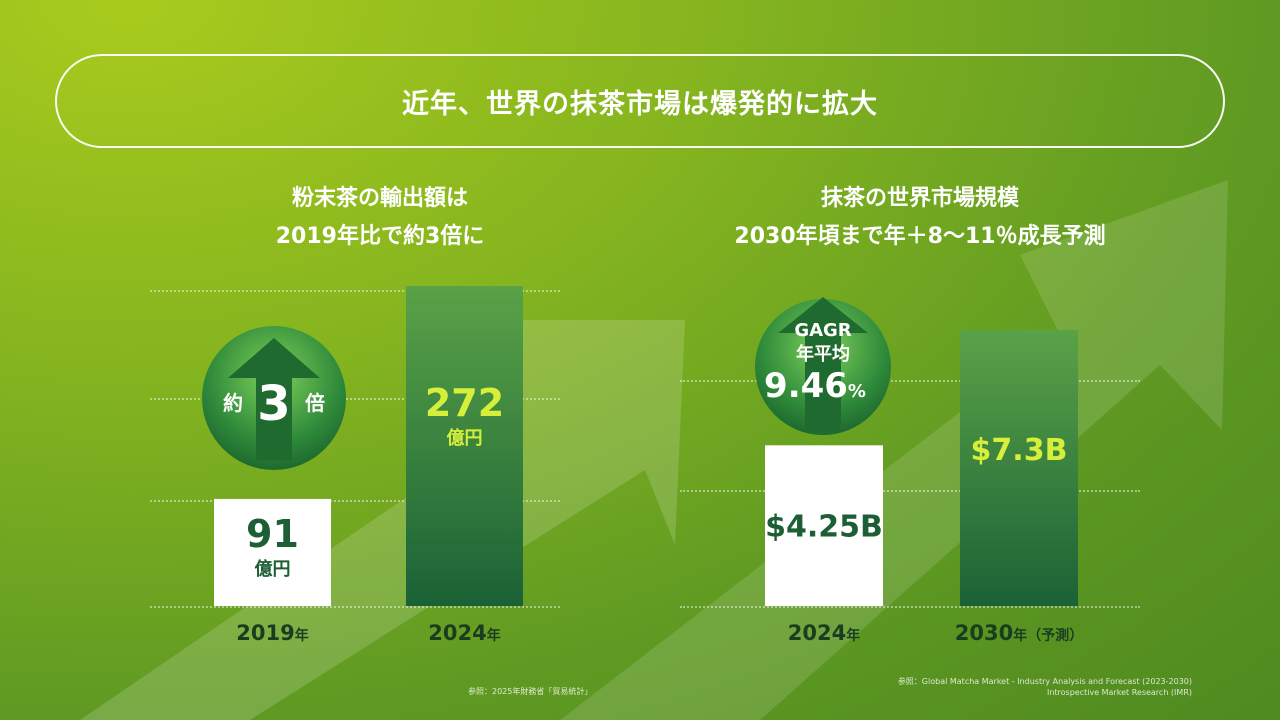  I want to click on right-bar-chart: $4.25B 2024年 $7.3B 2030年（予測）, so click(924, 487).